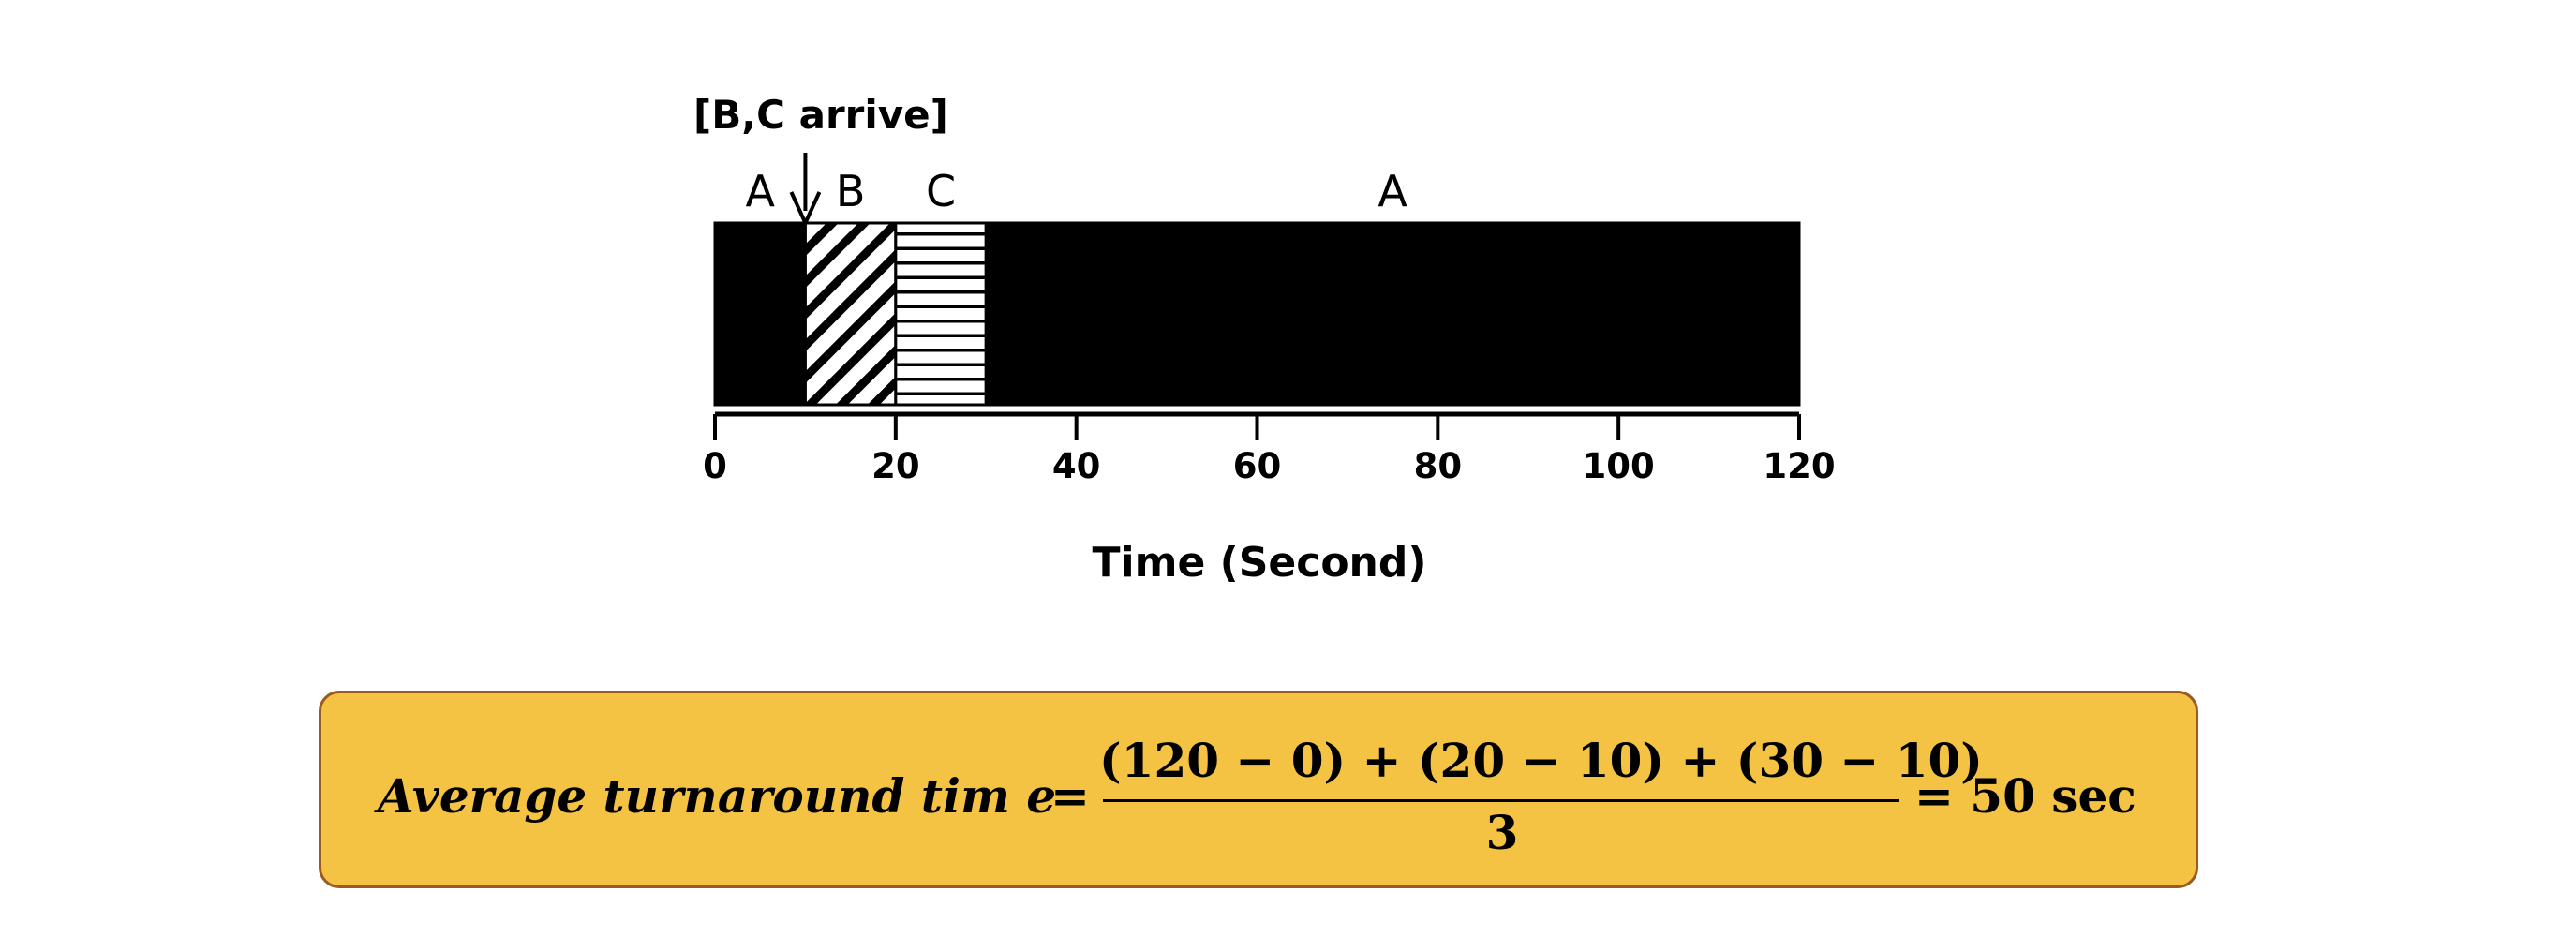 The image size is (2576, 937). What do you see at coordinates (1076, 466) in the screenshot?
I see `tick-label: 40` at bounding box center [1076, 466].